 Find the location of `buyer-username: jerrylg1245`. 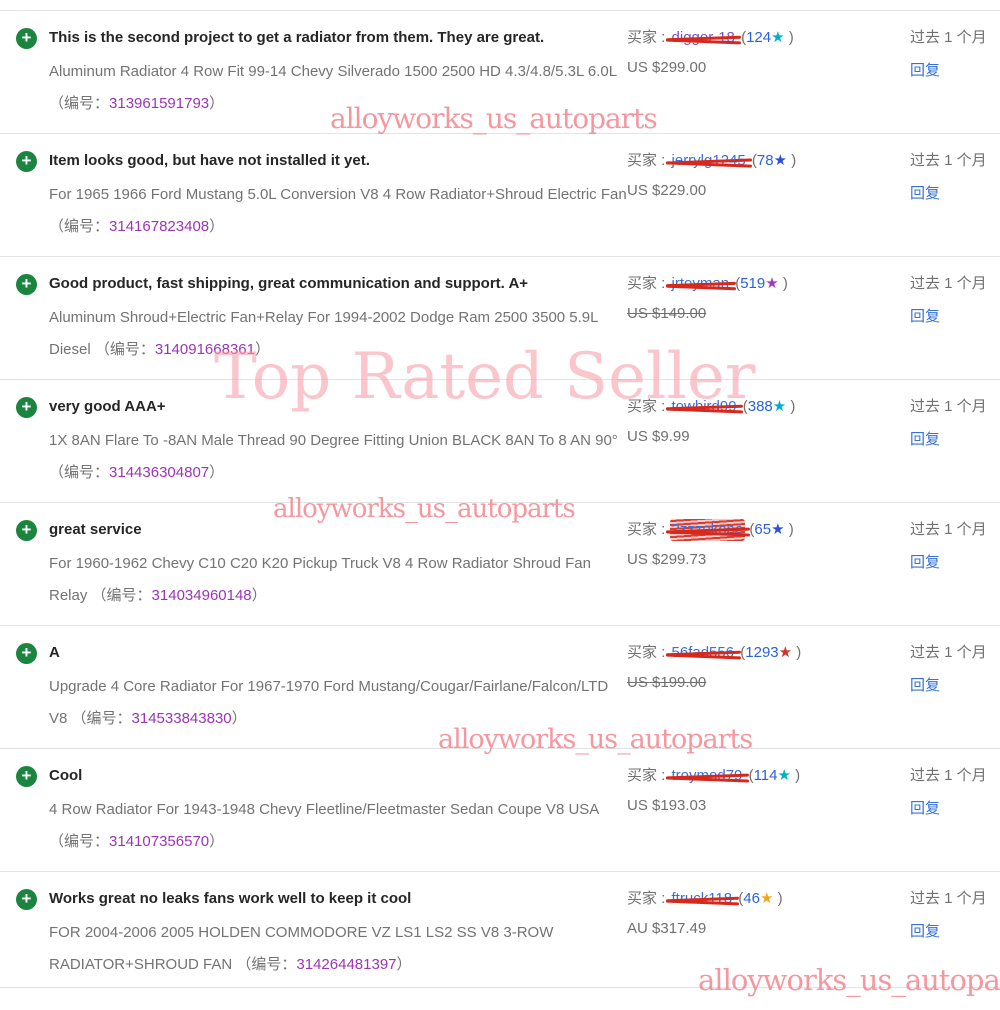

buyer-username: jerrylg1245 is located at coordinates (709, 161).